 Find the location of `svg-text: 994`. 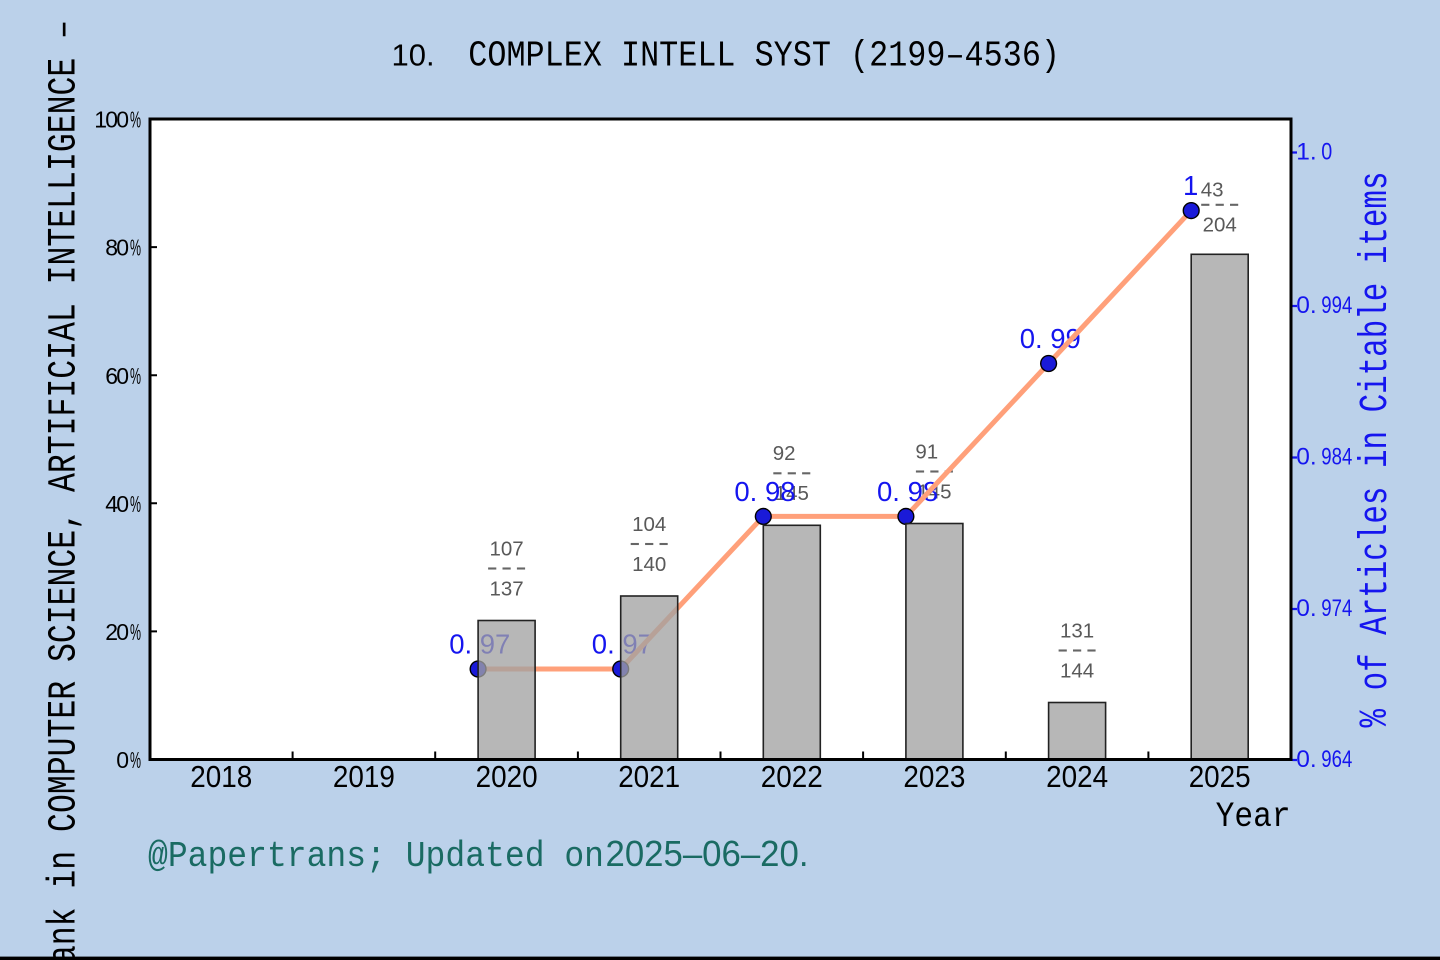

svg-text: 994 is located at coordinates (1336, 305).